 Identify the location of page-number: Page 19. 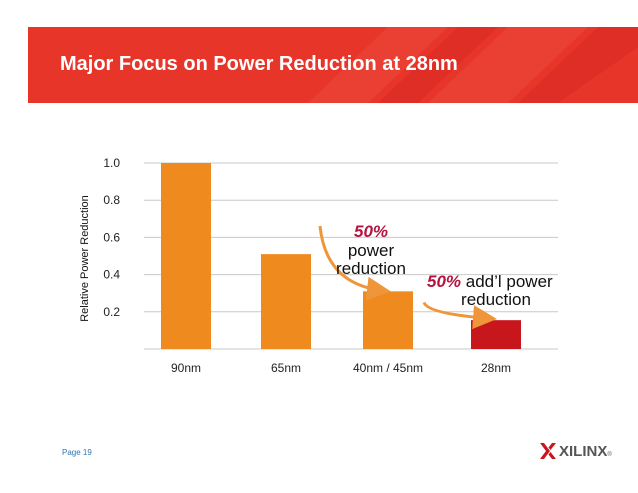
(77, 452).